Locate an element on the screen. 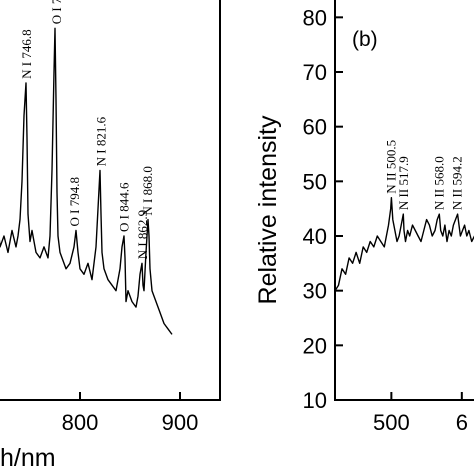 The height and width of the screenshot is (474, 474). y-tick-label: 30 is located at coordinates (315, 291).